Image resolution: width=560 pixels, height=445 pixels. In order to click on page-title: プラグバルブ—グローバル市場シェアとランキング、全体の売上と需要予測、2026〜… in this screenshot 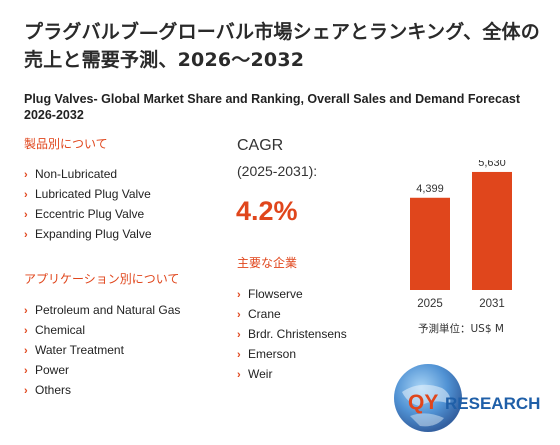, I will do `click(282, 46)`.